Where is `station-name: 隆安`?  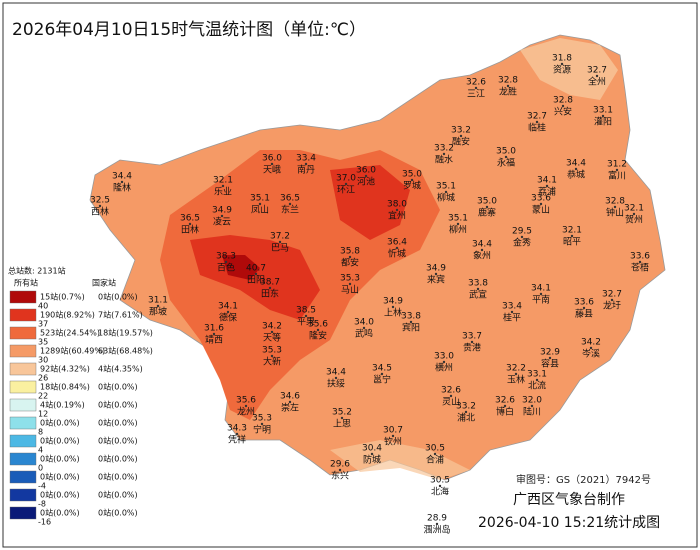 station-name: 隆安 is located at coordinates (318, 336).